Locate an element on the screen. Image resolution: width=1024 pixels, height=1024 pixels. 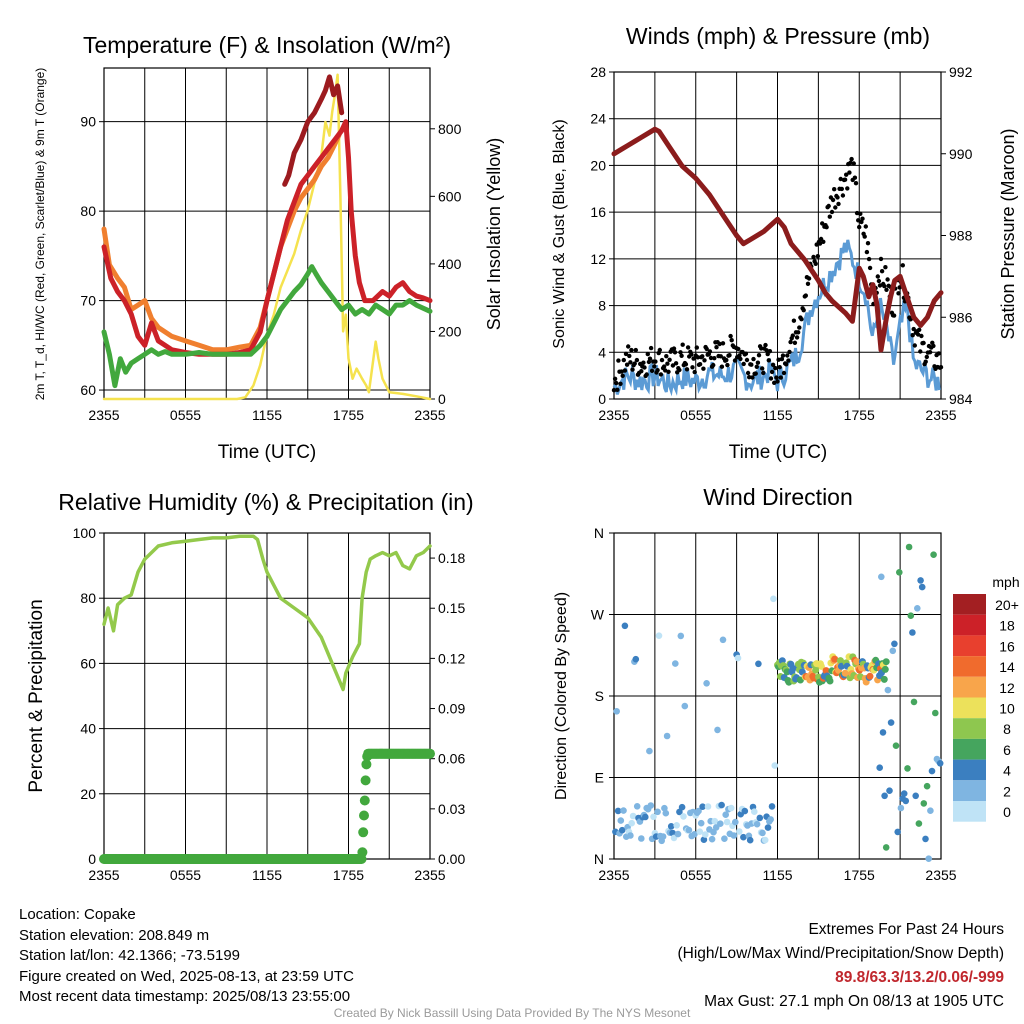
y-tick-label: 8 is located at coordinates (602, 306).